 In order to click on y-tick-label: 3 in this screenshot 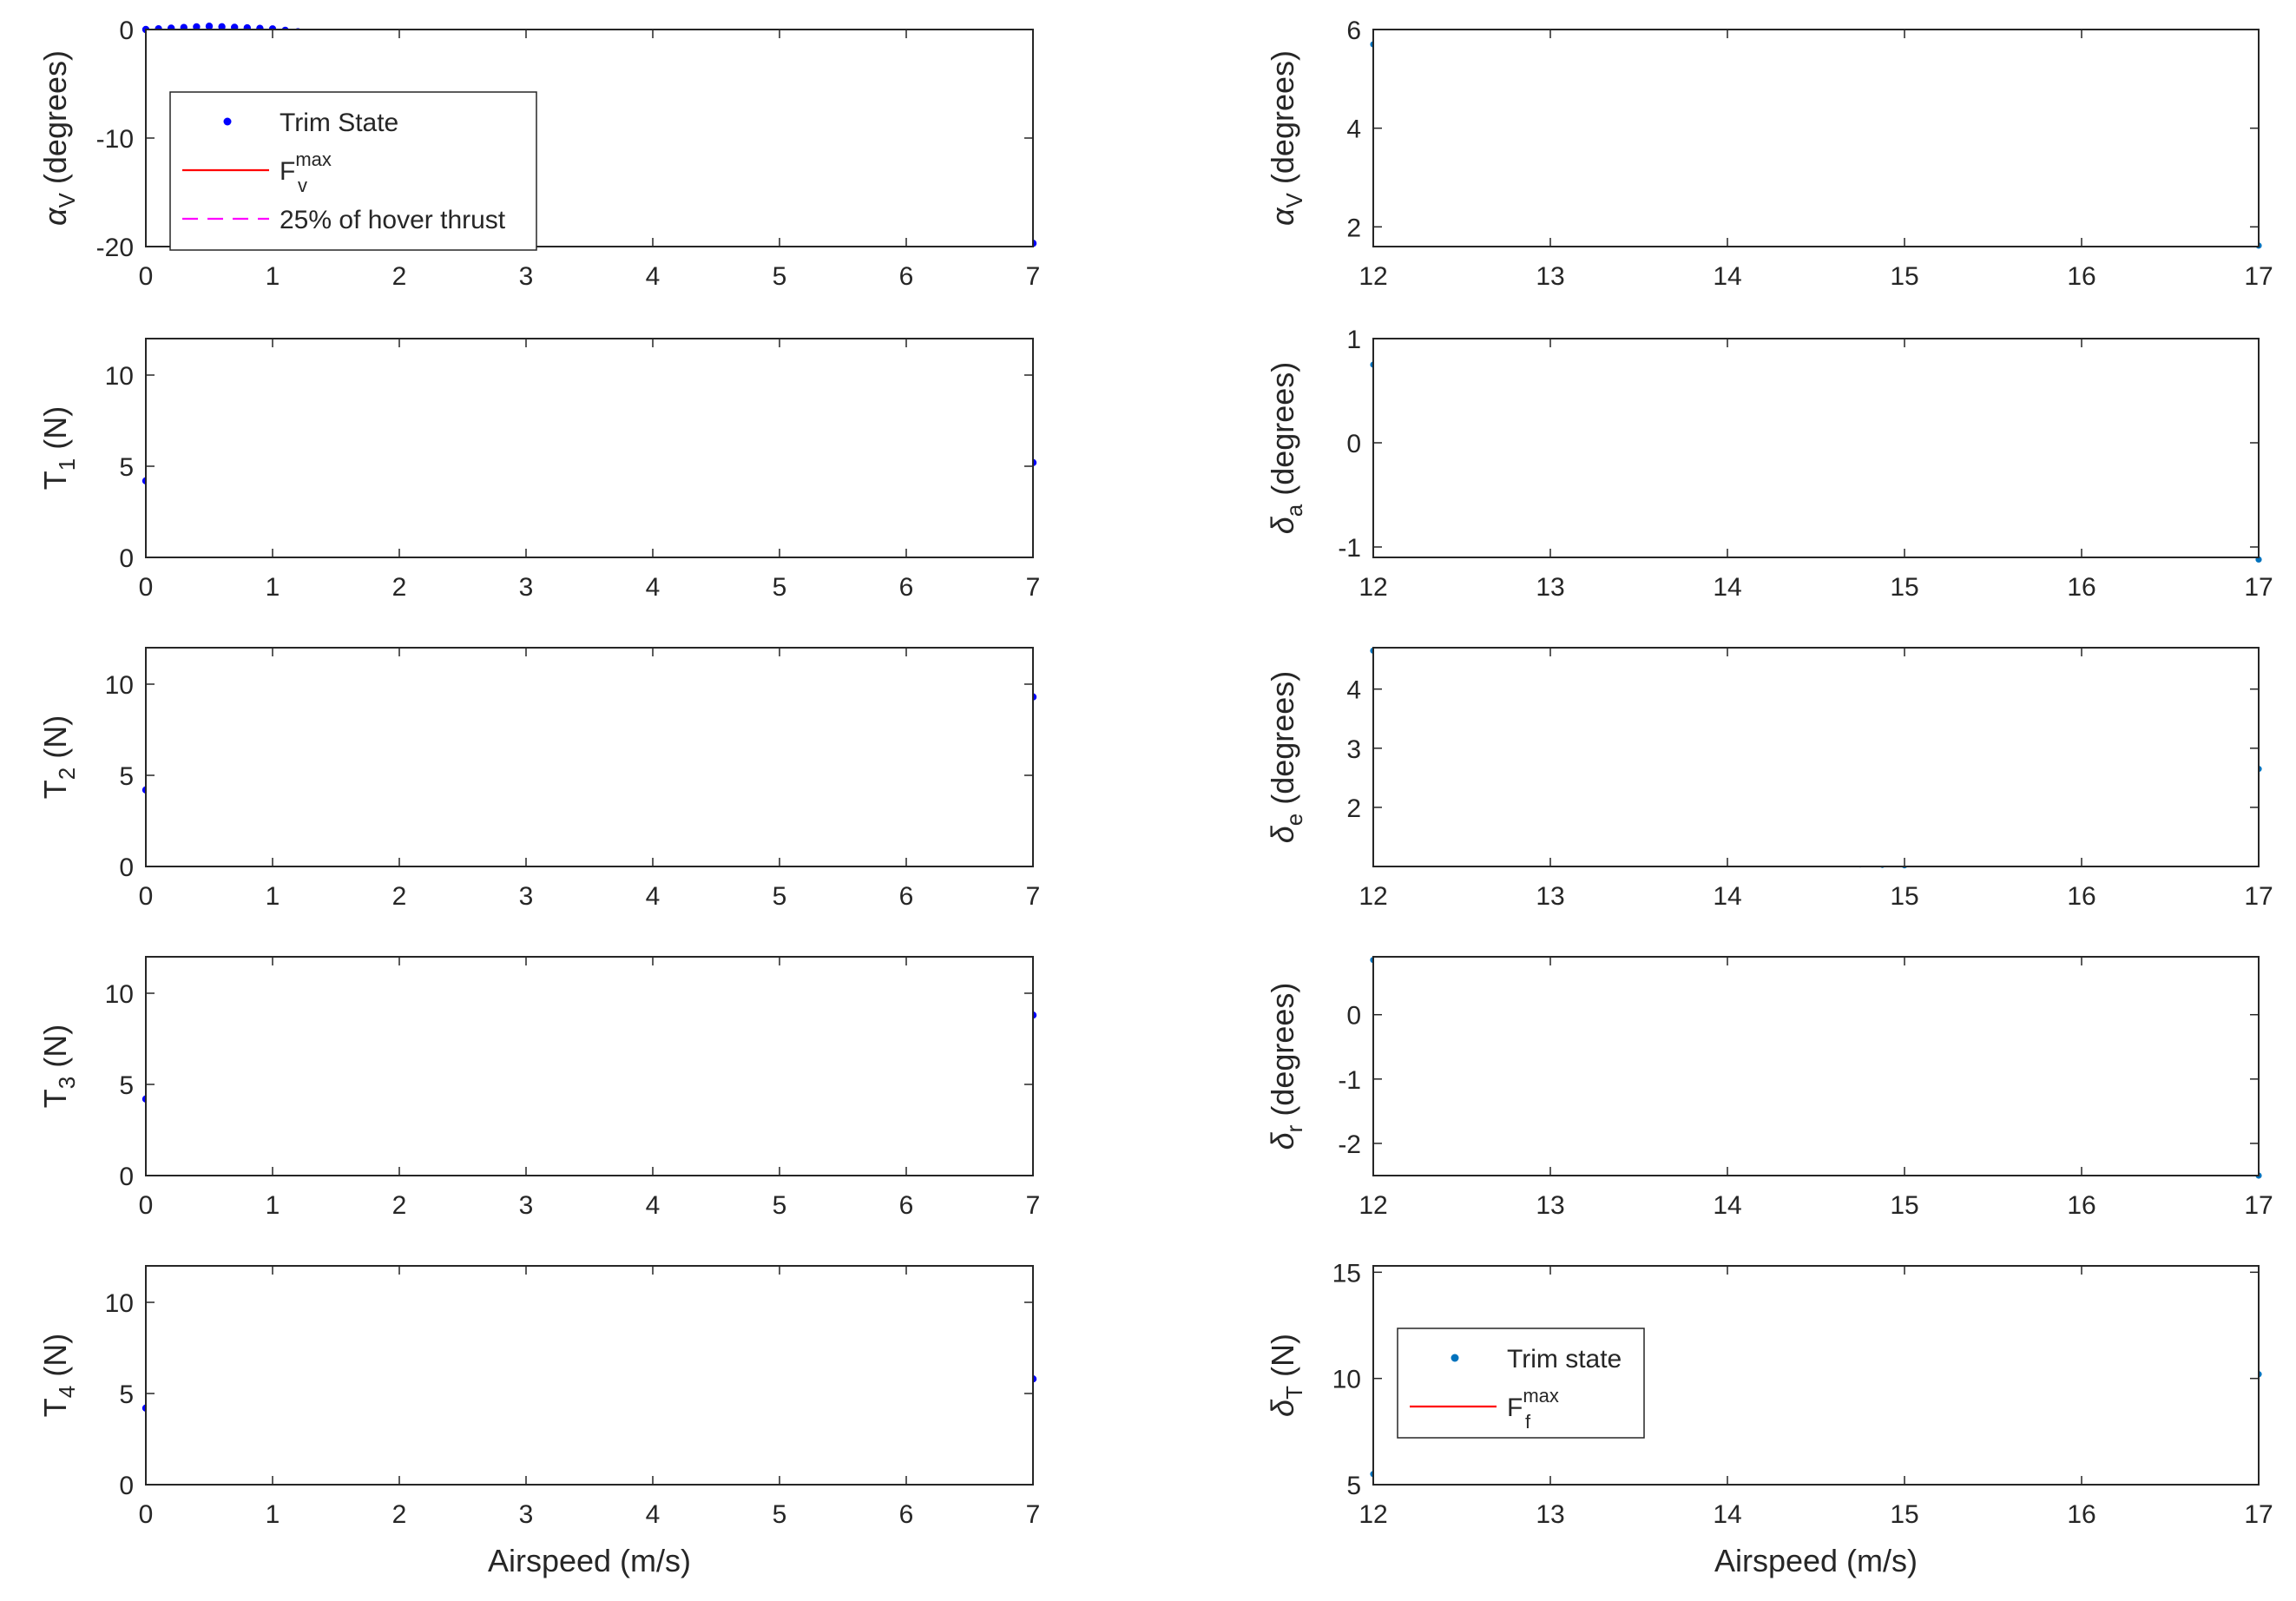, I will do `click(1353, 749)`.